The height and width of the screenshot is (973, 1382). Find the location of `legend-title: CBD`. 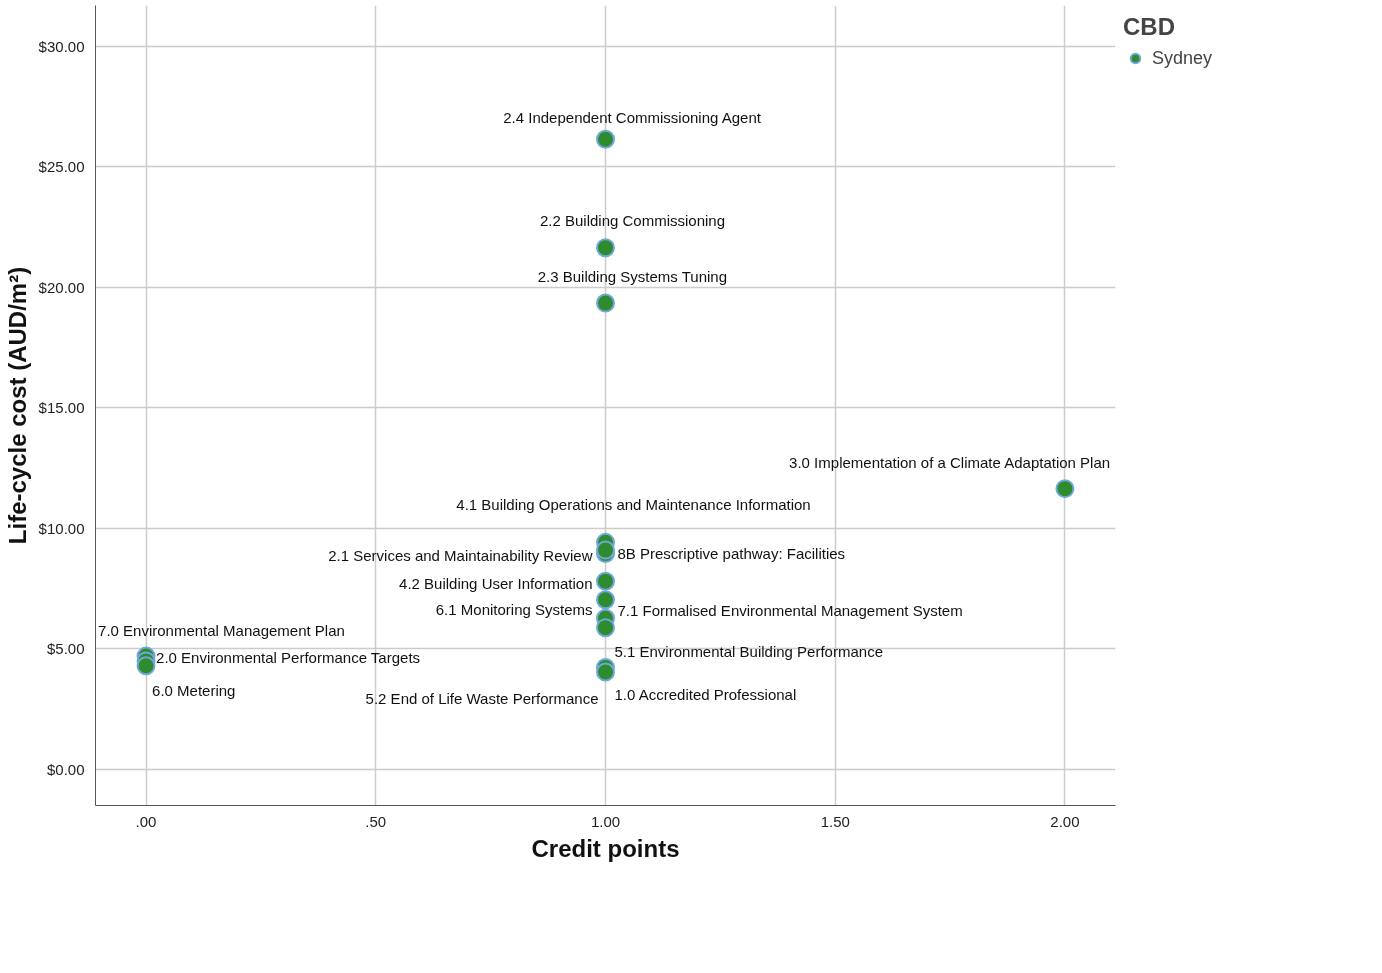

legend-title: CBD is located at coordinates (1149, 27).